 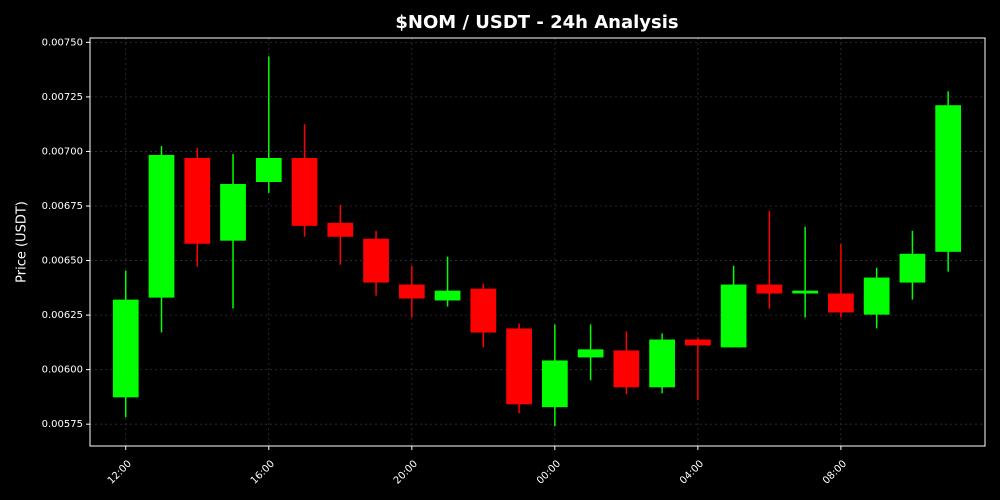 I want to click on y-axis-label: Price (USDT), so click(x=22, y=242).